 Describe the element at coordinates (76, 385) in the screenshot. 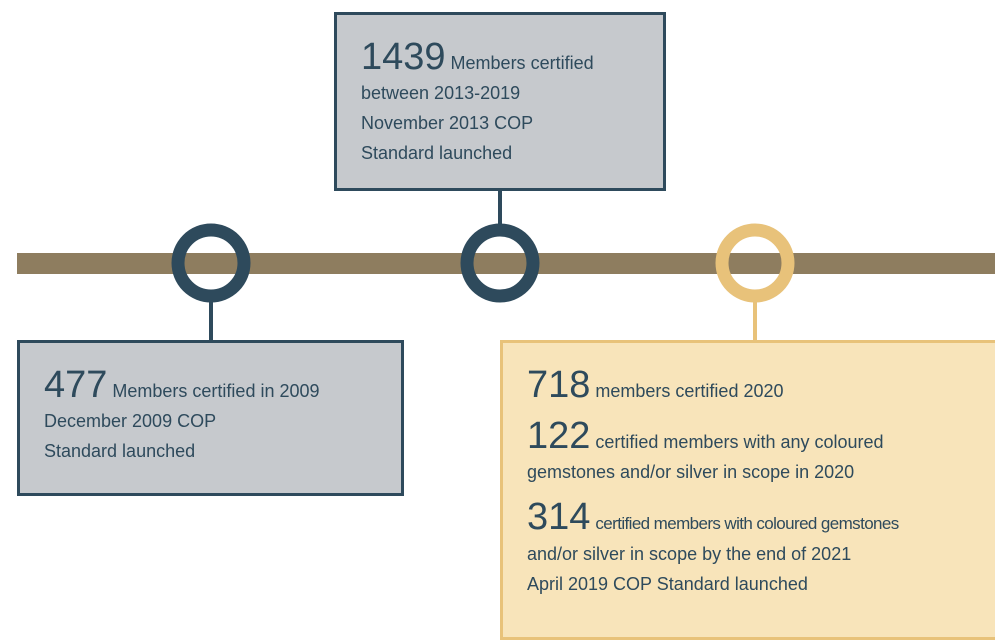

I see `big-number: 477` at that location.